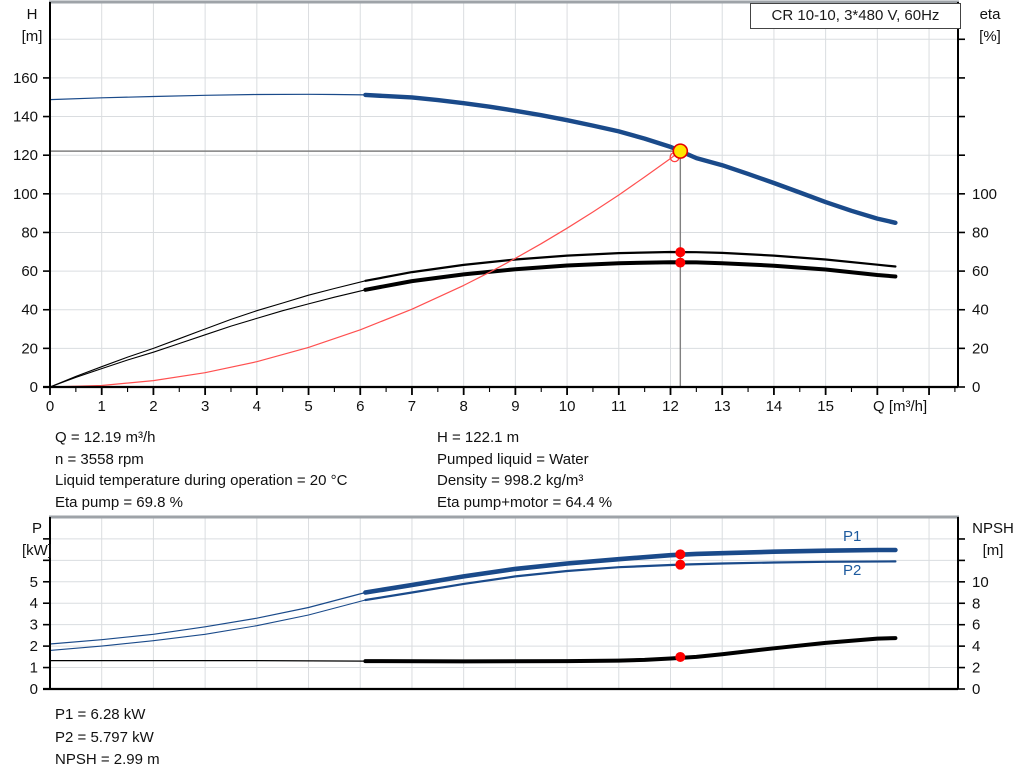 This screenshot has height=781, width=1024. I want to click on p-axis-title-line2: [kW], so click(37, 550).